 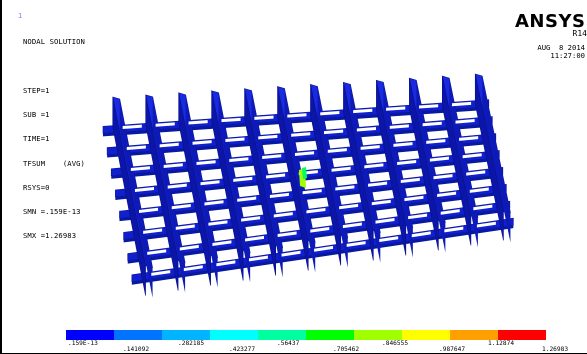 I want to click on legend-label: .141092, so click(x=136, y=349).